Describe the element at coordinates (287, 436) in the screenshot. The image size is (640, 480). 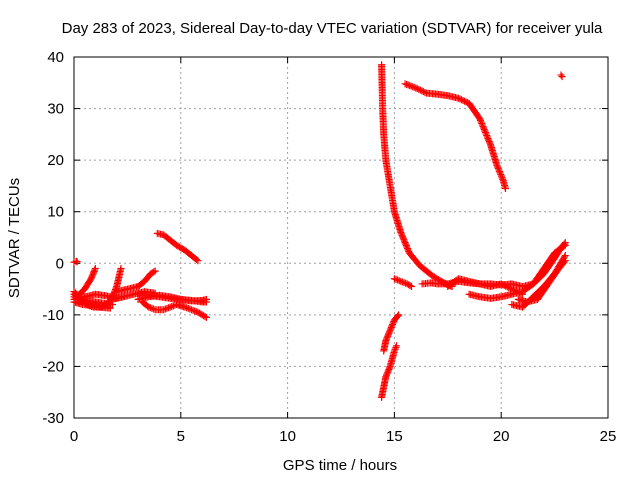
I see `x-tick-label: 10` at that location.